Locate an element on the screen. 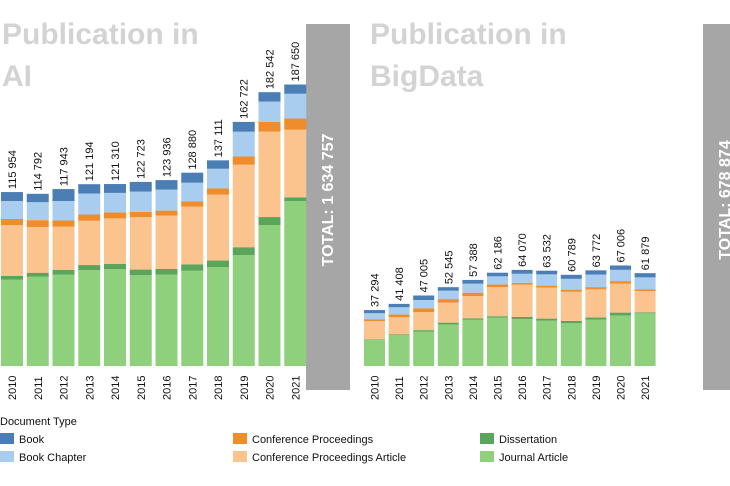 The height and width of the screenshot is (486, 730). total-box is located at coordinates (328, 207).